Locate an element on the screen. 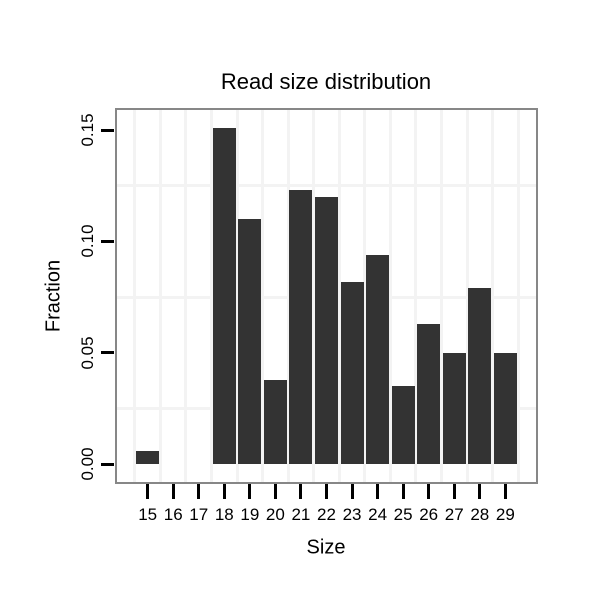 The width and height of the screenshot is (600, 600). y-tick-0.05 is located at coordinates (107, 353).